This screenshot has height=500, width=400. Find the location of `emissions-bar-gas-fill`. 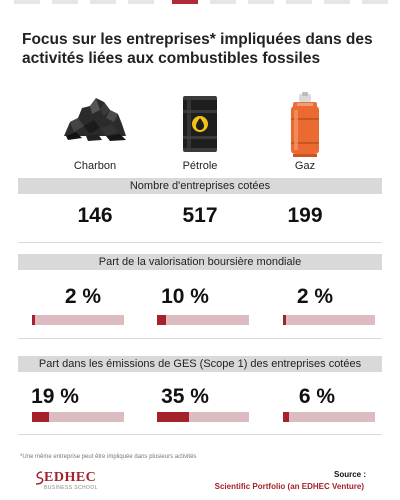

emissions-bar-gas-fill is located at coordinates (286, 417).